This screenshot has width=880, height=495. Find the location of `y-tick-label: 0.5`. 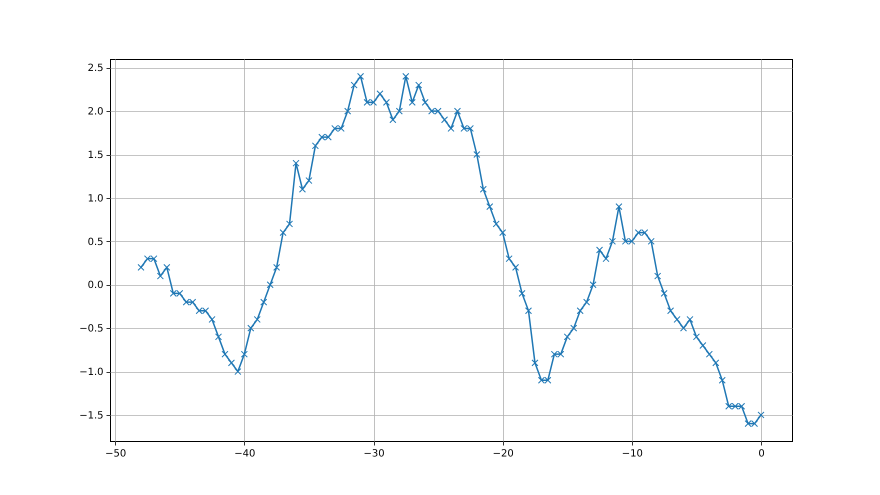

y-tick-label: 0.5 is located at coordinates (96, 242).